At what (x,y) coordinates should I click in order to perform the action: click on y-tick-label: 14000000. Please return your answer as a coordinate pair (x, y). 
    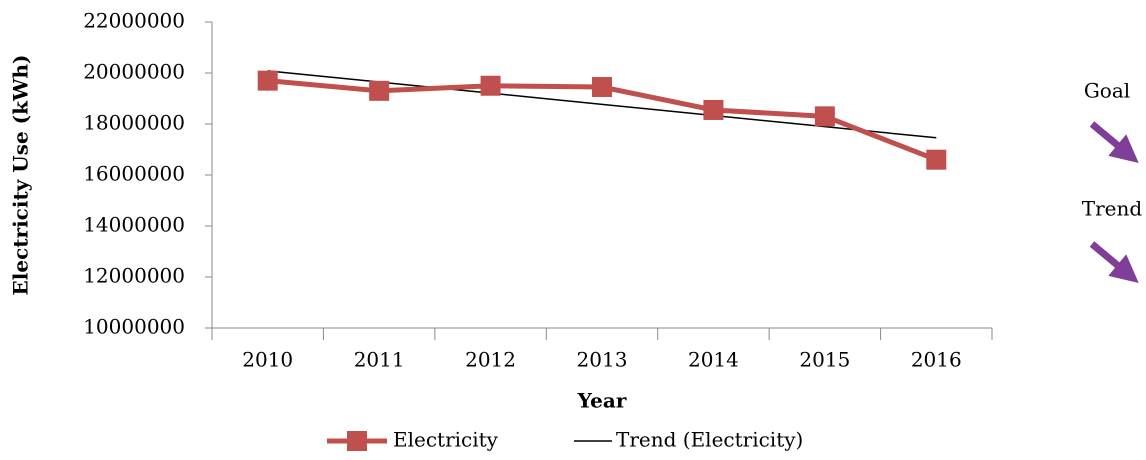
    Looking at the image, I should click on (134, 225).